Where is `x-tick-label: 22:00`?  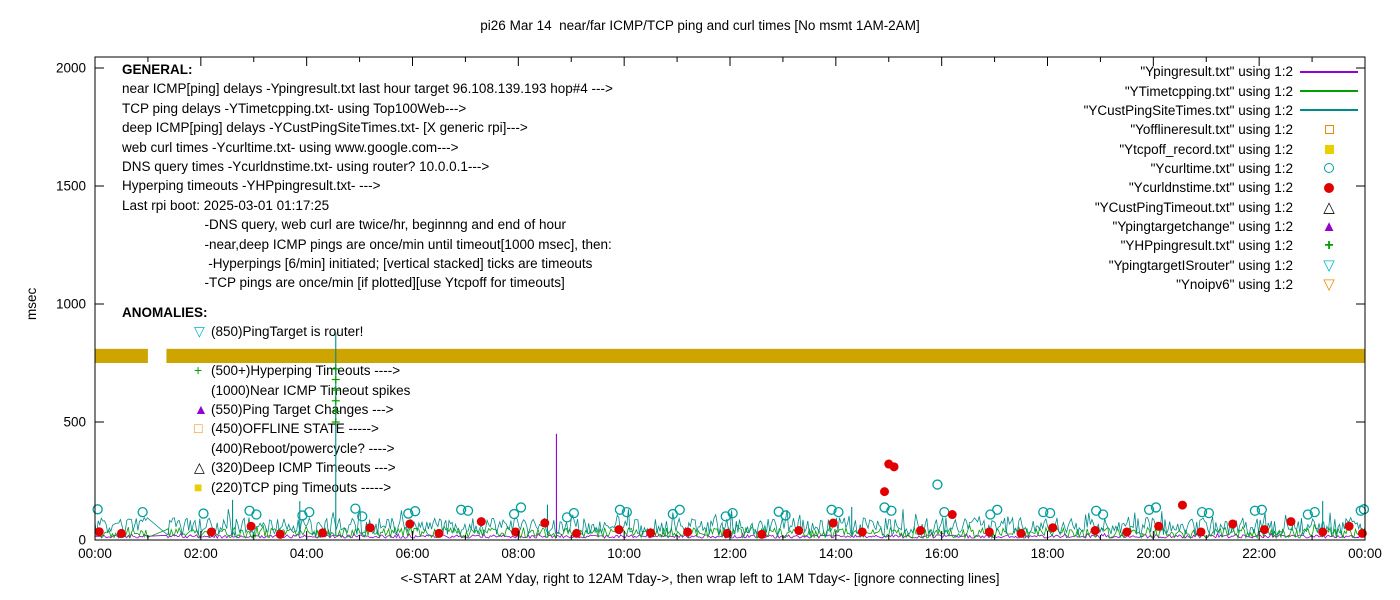 x-tick-label: 22:00 is located at coordinates (1259, 553).